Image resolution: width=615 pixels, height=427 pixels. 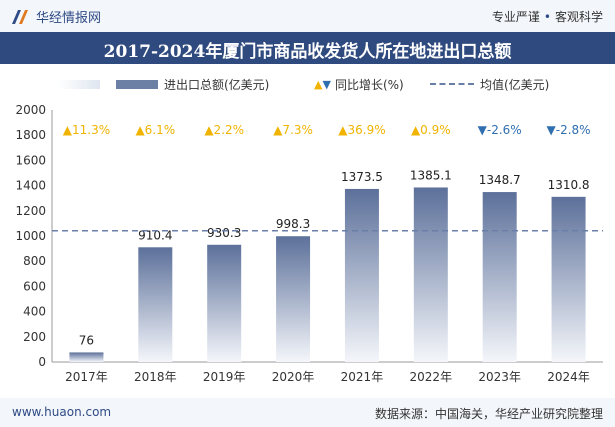 What do you see at coordinates (42, 362) in the screenshot?
I see `y-tick-label: 0` at bounding box center [42, 362].